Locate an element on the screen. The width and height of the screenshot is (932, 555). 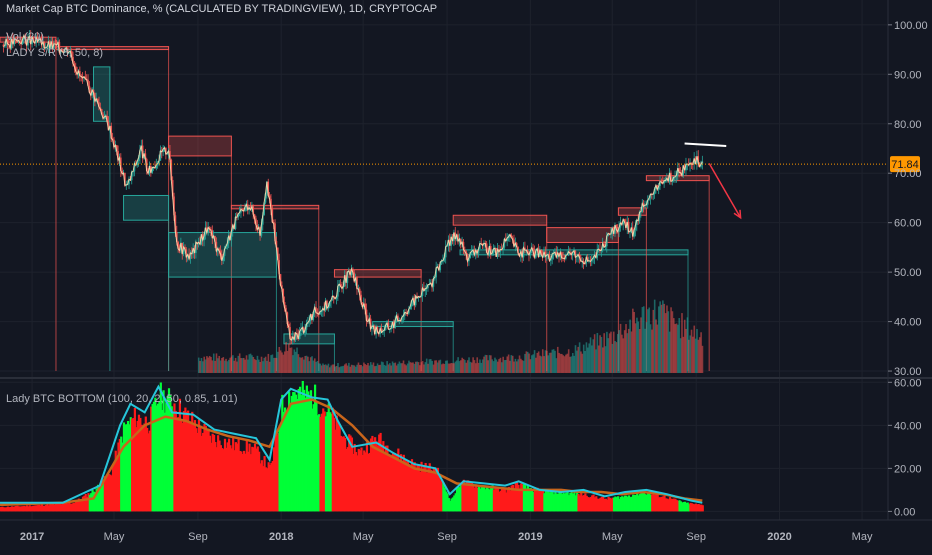
sr-zone-resistance is located at coordinates (377, 273).